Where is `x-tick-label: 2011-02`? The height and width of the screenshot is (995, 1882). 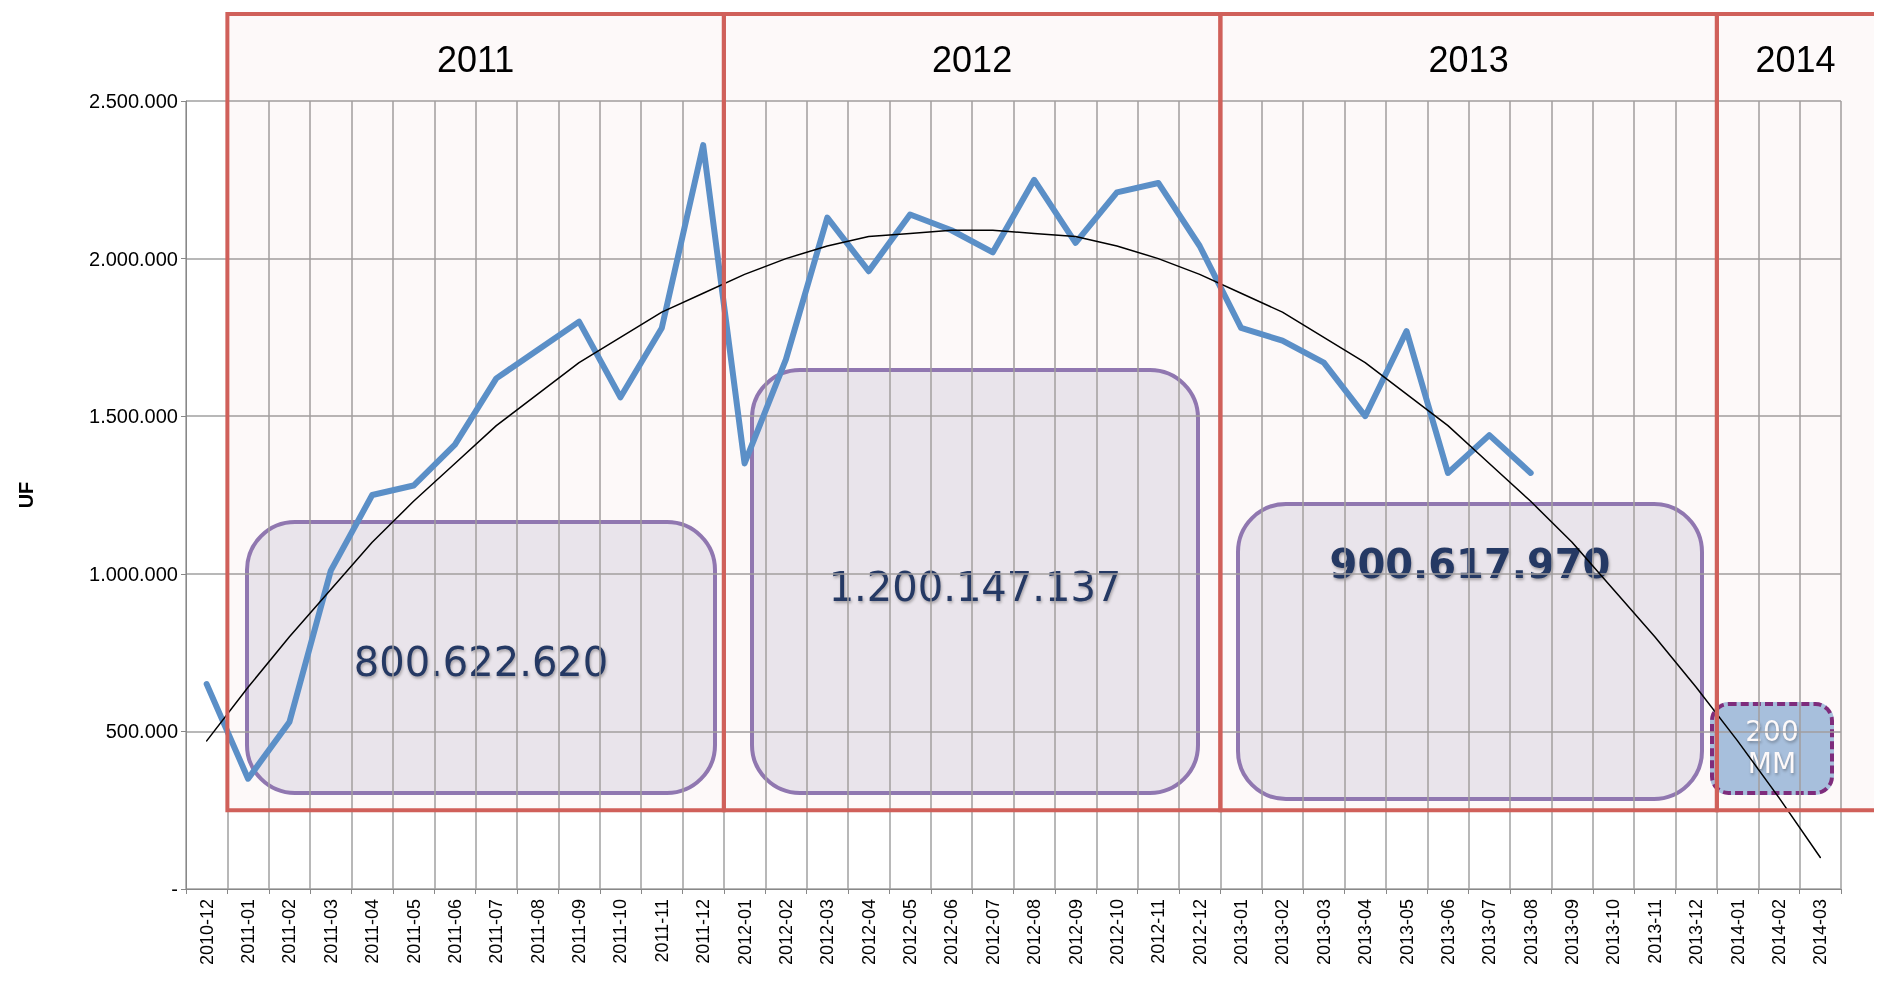 x-tick-label: 2011-02 is located at coordinates (289, 931).